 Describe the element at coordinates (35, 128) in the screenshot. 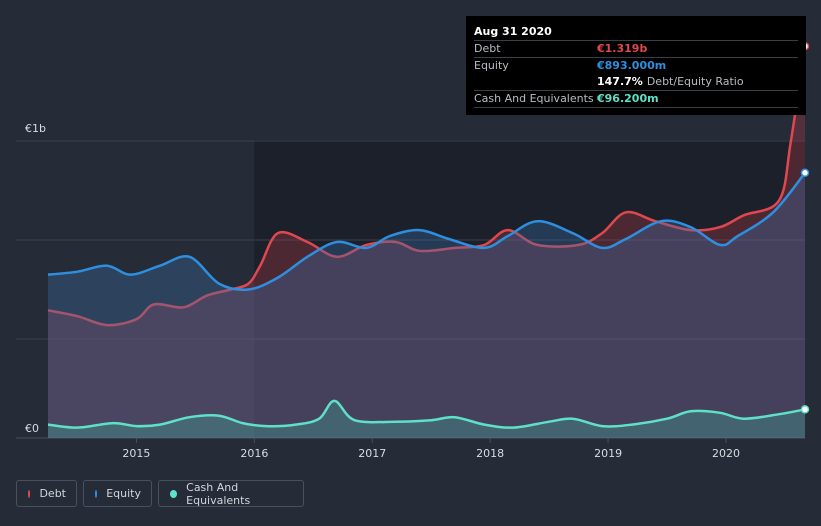

I see `y-tick-label-1: €1b` at that location.